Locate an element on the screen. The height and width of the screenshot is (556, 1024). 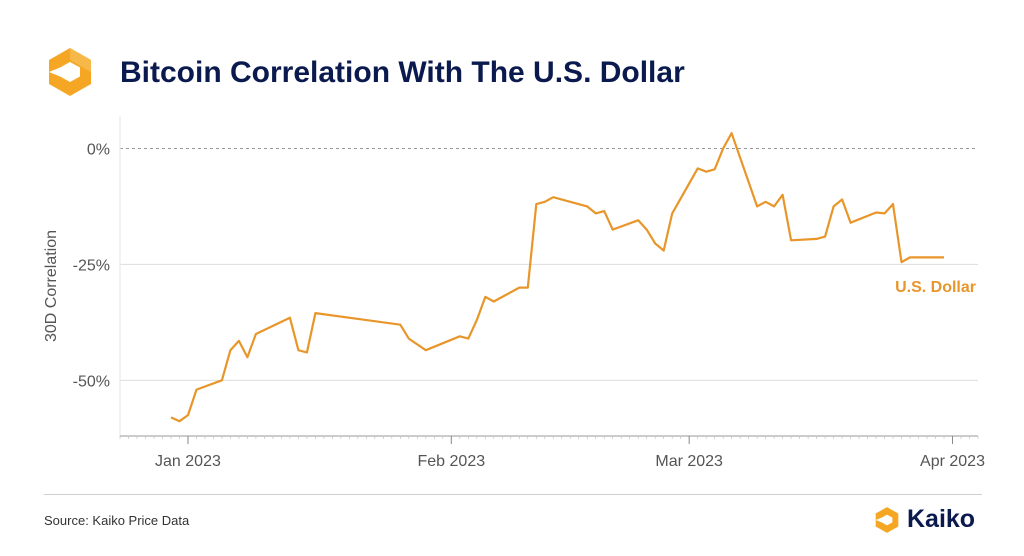
source-note: Source: Kaiko Price Data is located at coordinates (117, 520).